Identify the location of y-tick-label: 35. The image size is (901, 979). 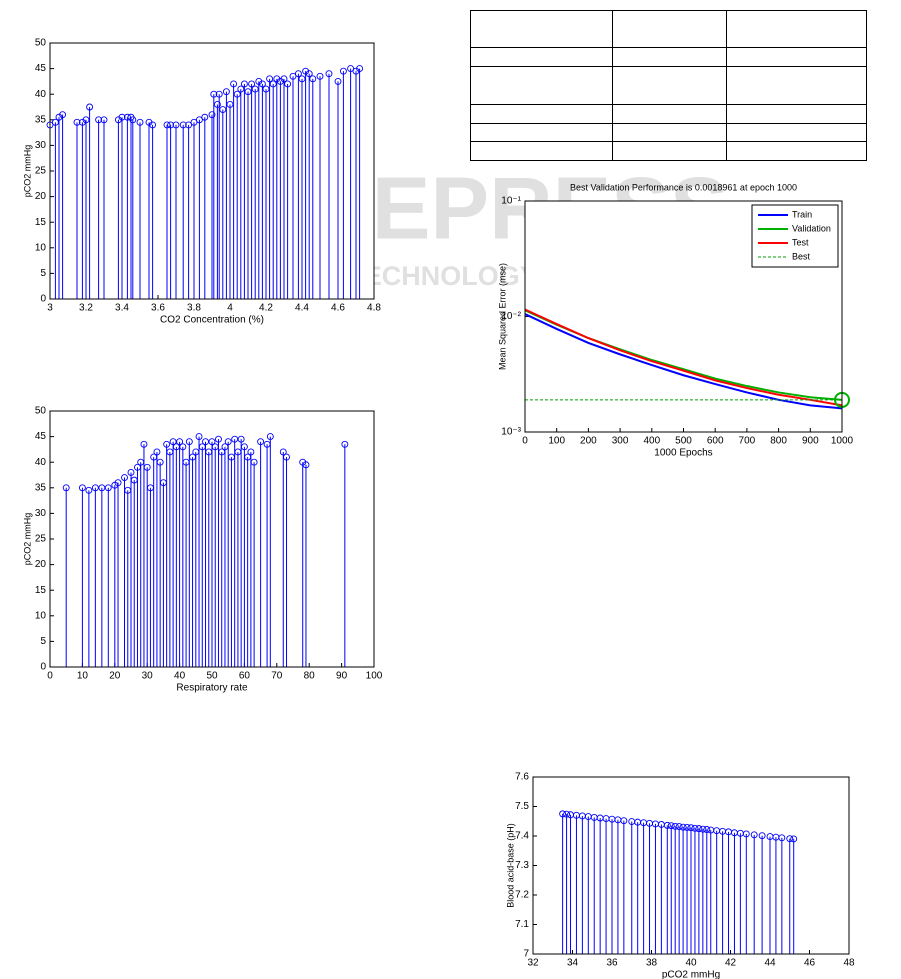
(41, 487).